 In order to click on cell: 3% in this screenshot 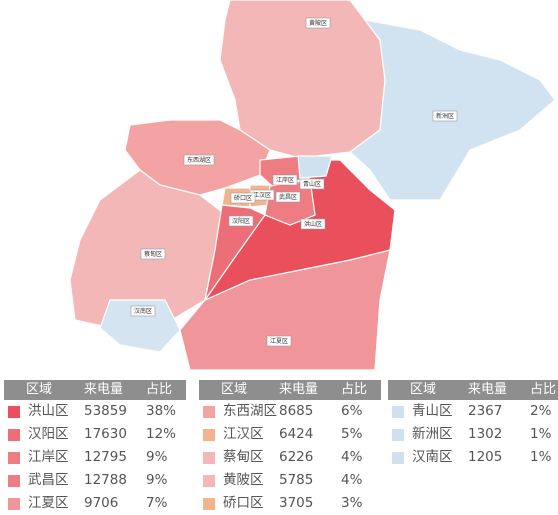, I will do `click(352, 503)`.